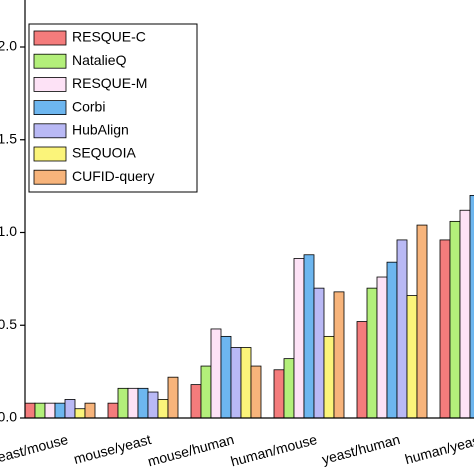 The image size is (474, 474). I want to click on legend-label: CUFID-query, so click(113, 176).